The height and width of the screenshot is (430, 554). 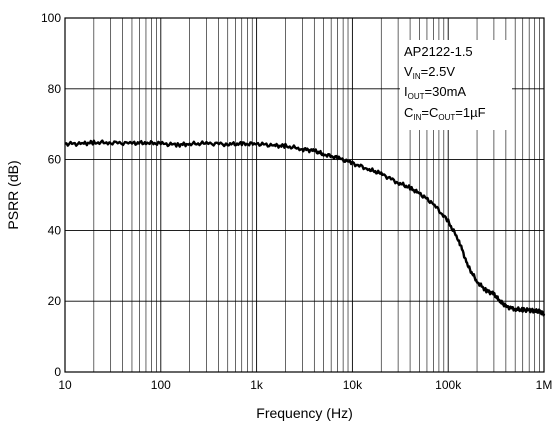 What do you see at coordinates (55, 89) in the screenshot?
I see `y-tick-label: 80` at bounding box center [55, 89].